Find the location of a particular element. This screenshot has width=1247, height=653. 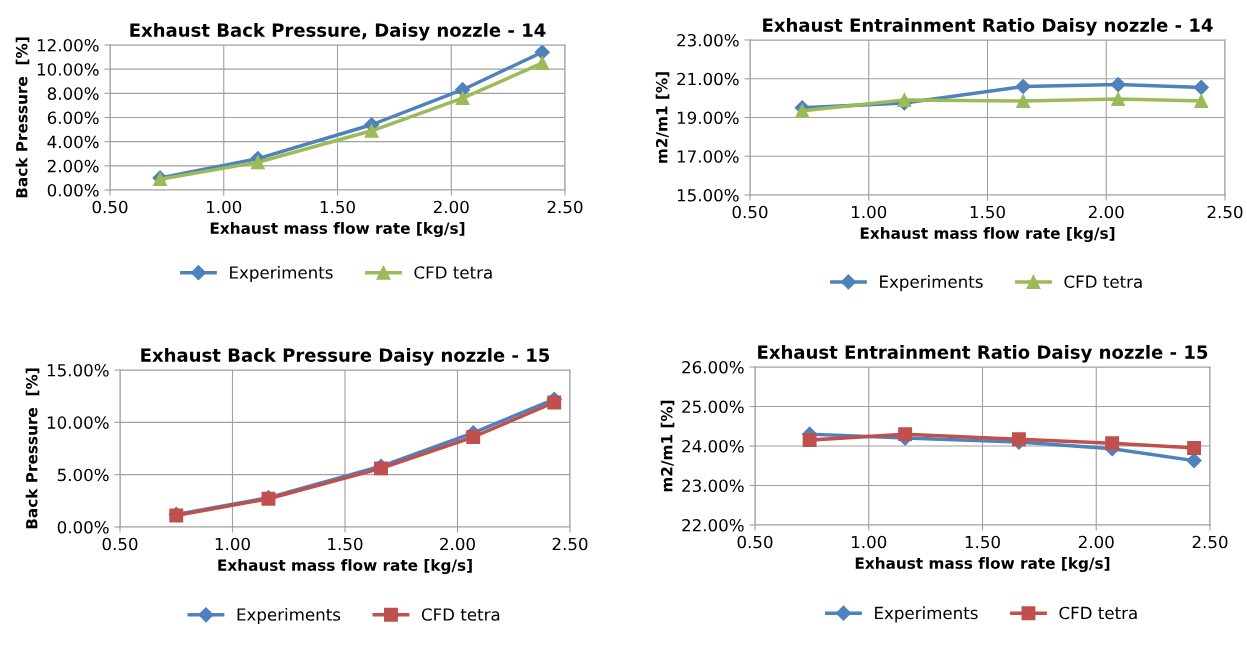

chart-title: Exhaust Entrainment Ratio Daisy nozzle - 15 is located at coordinates (983, 353).